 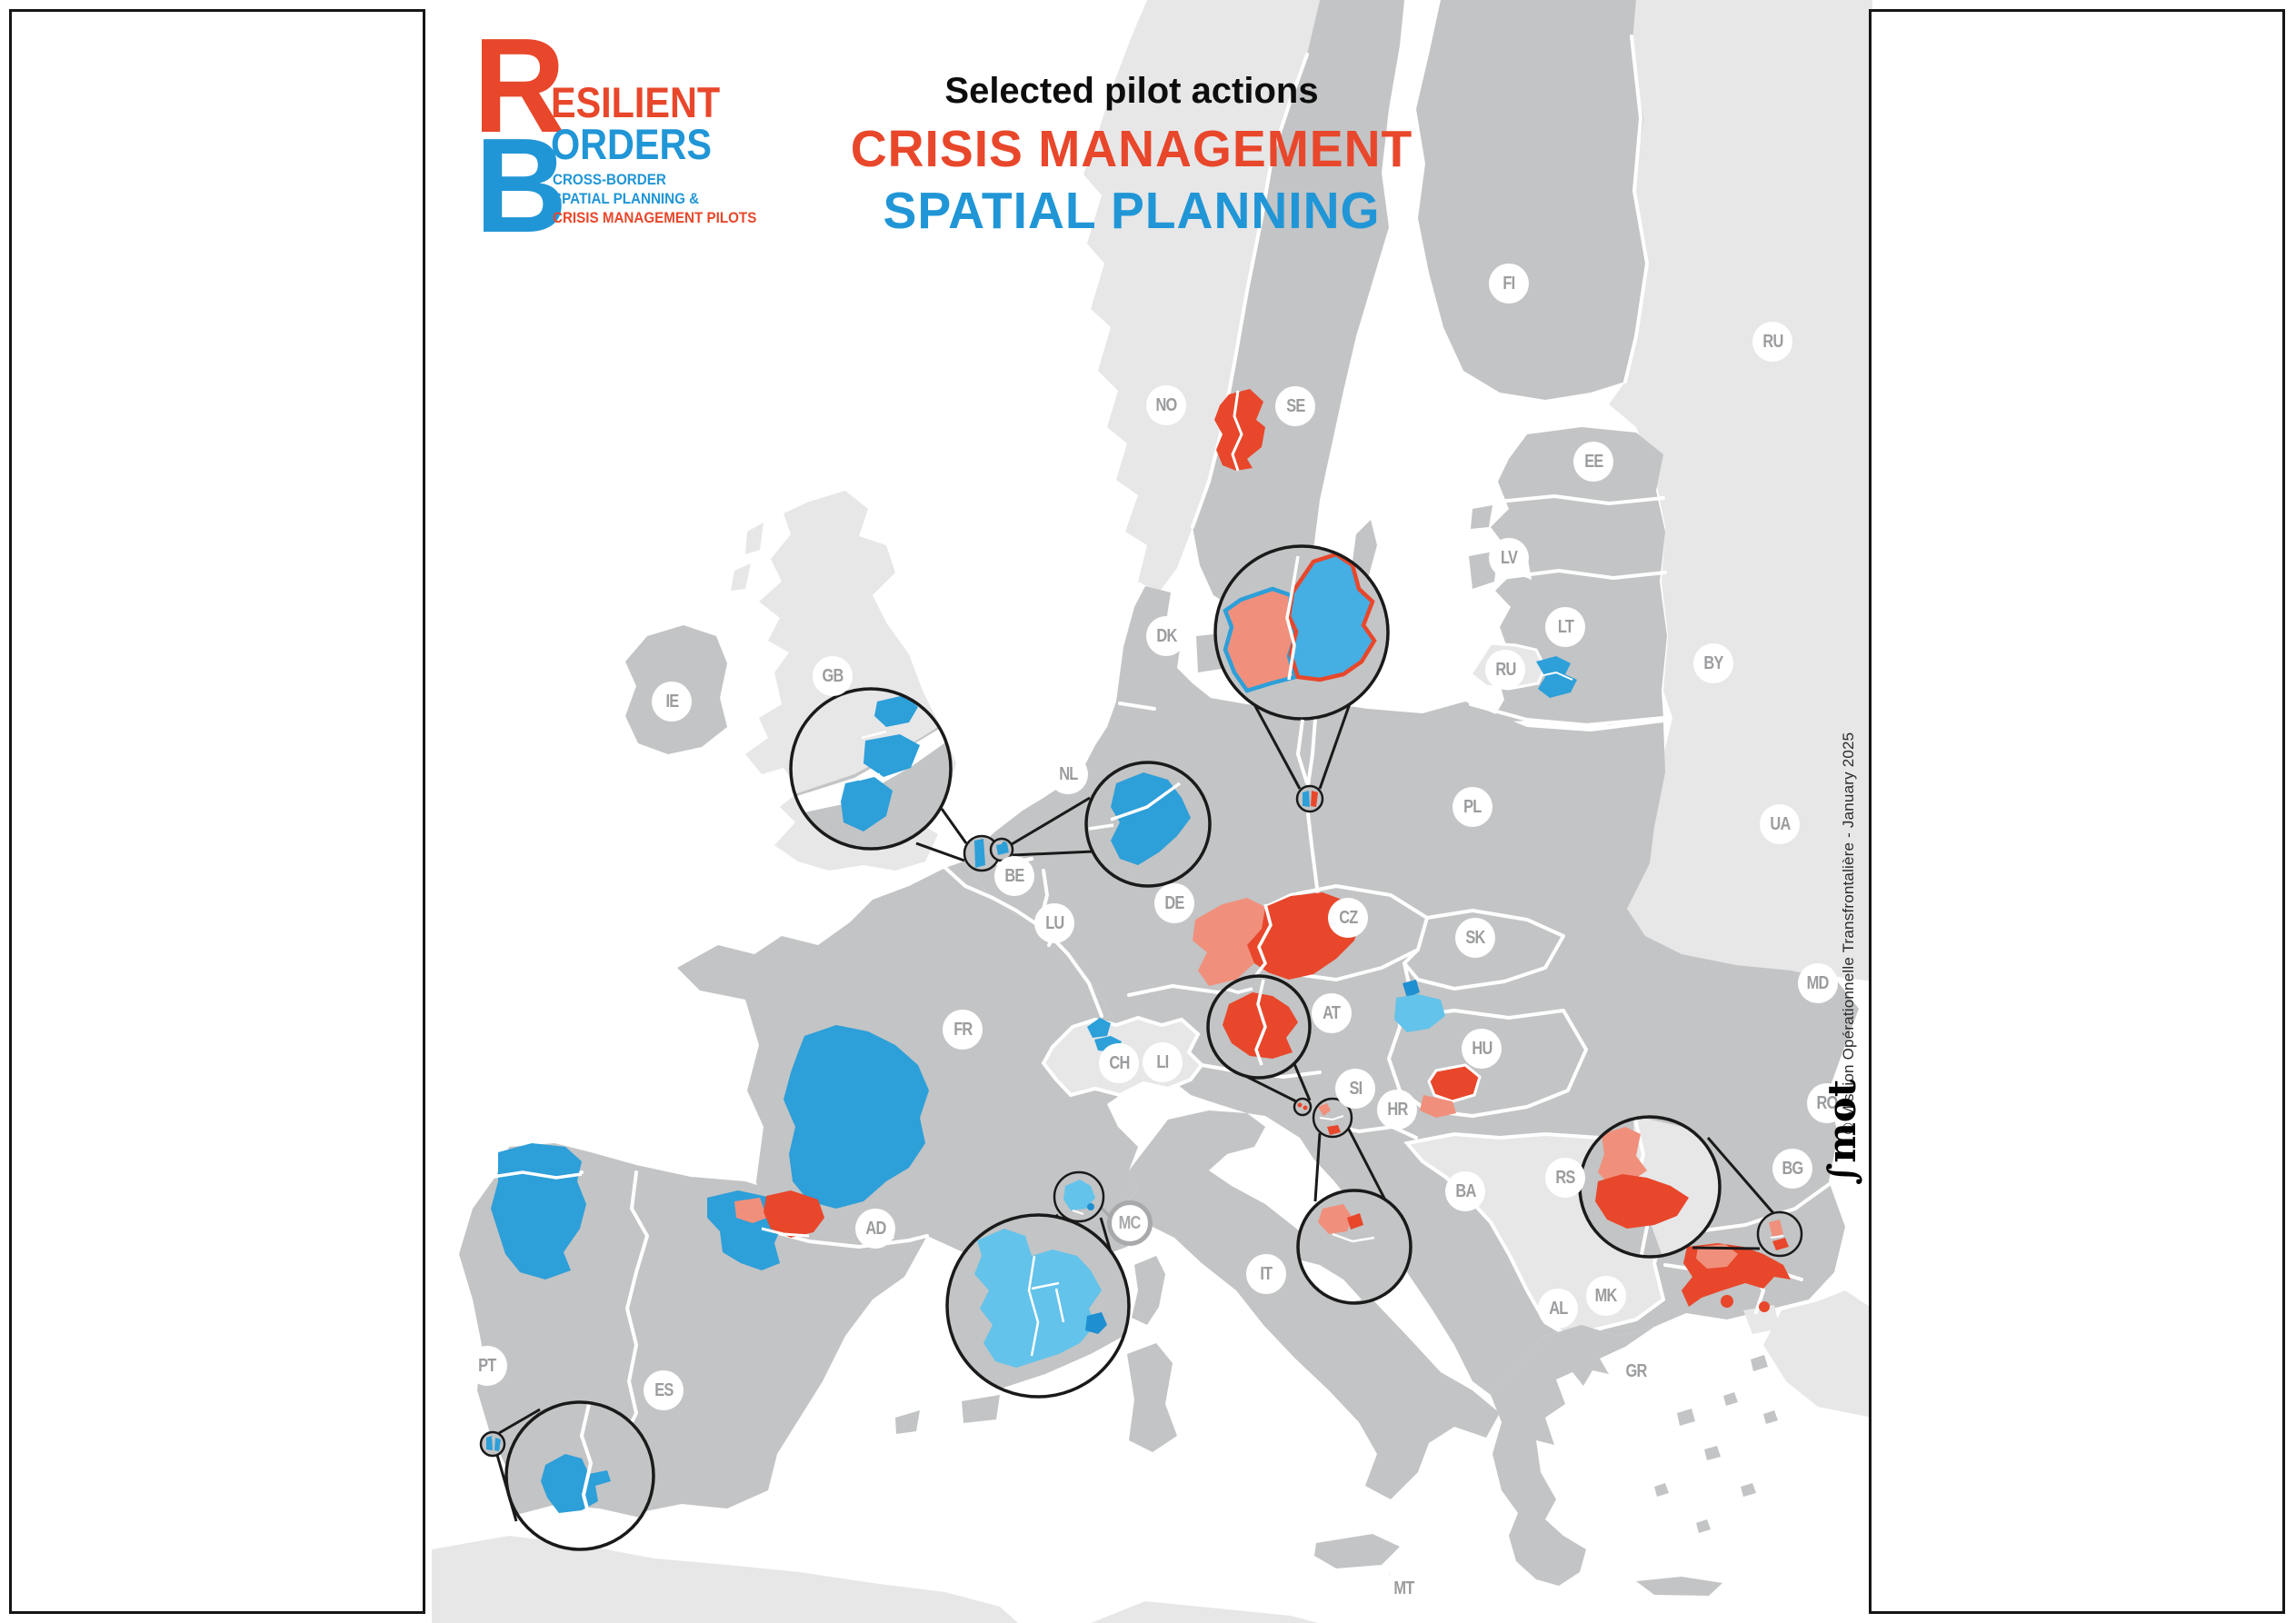 I want to click on country-badge-nl: NL, so click(x=1068, y=774).